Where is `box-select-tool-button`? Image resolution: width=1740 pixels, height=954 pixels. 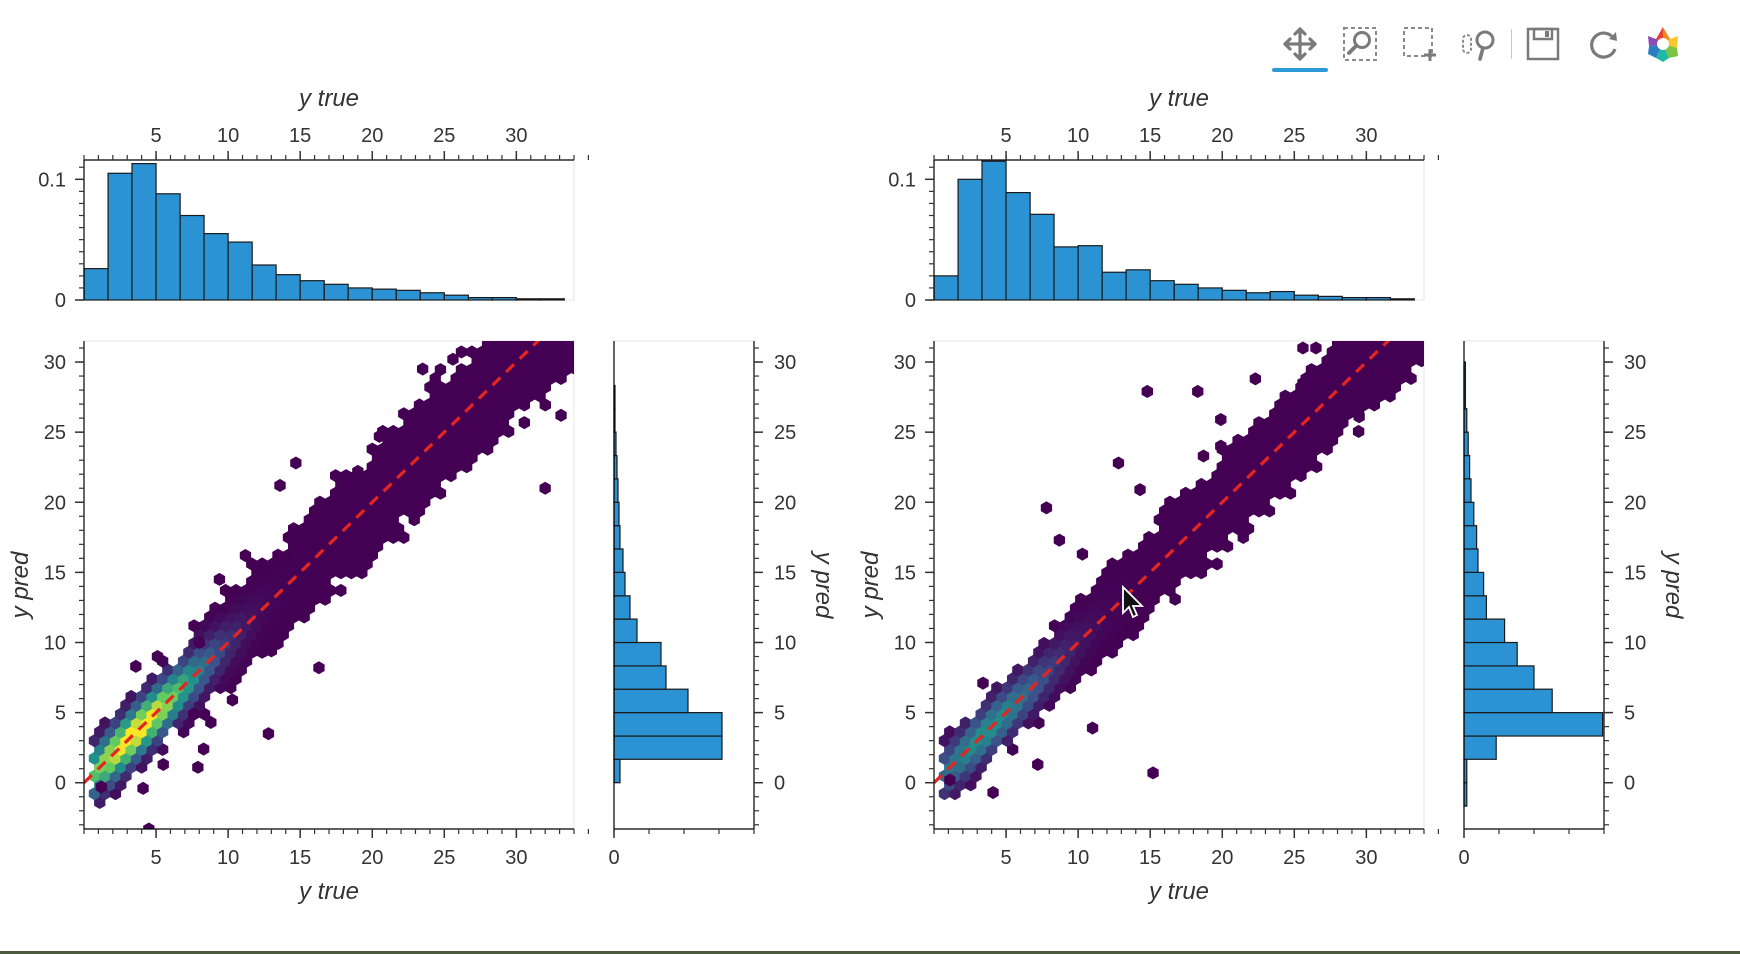 box-select-tool-button is located at coordinates (1420, 44).